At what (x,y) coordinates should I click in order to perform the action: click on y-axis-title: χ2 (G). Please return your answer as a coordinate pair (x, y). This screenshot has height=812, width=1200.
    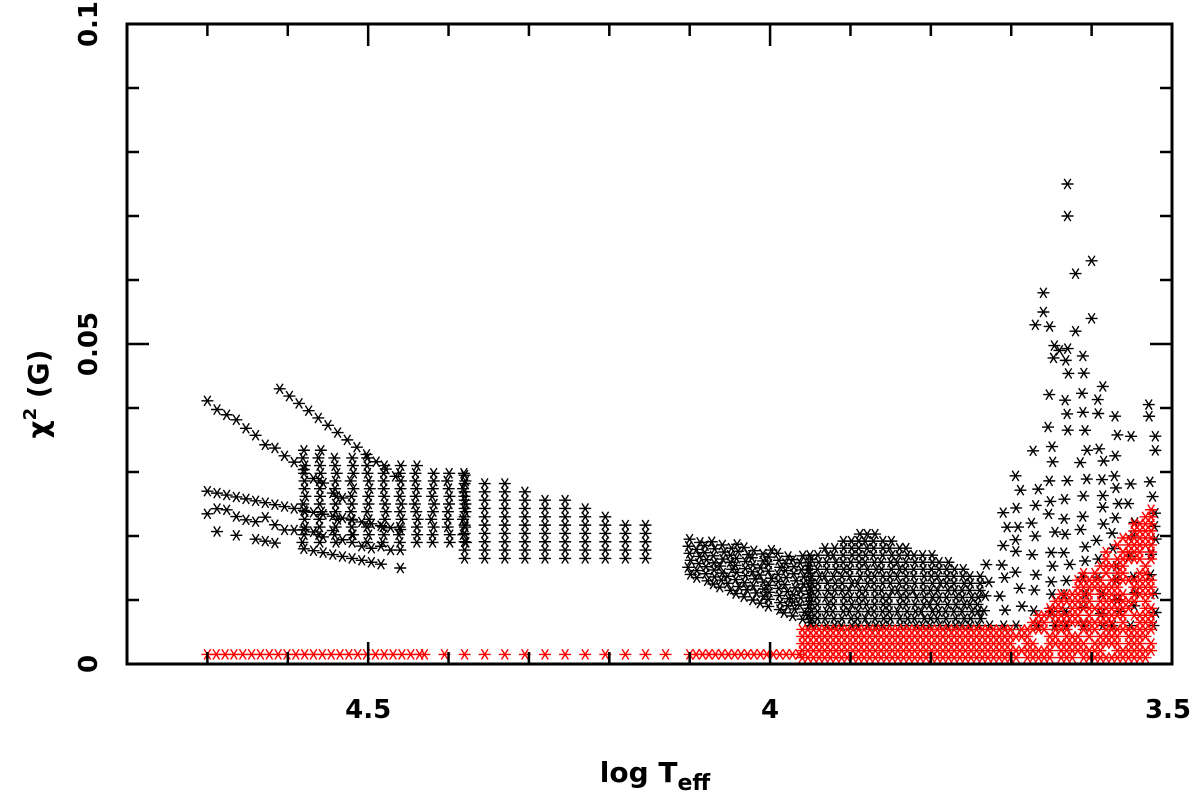
    Looking at the image, I should click on (37, 394).